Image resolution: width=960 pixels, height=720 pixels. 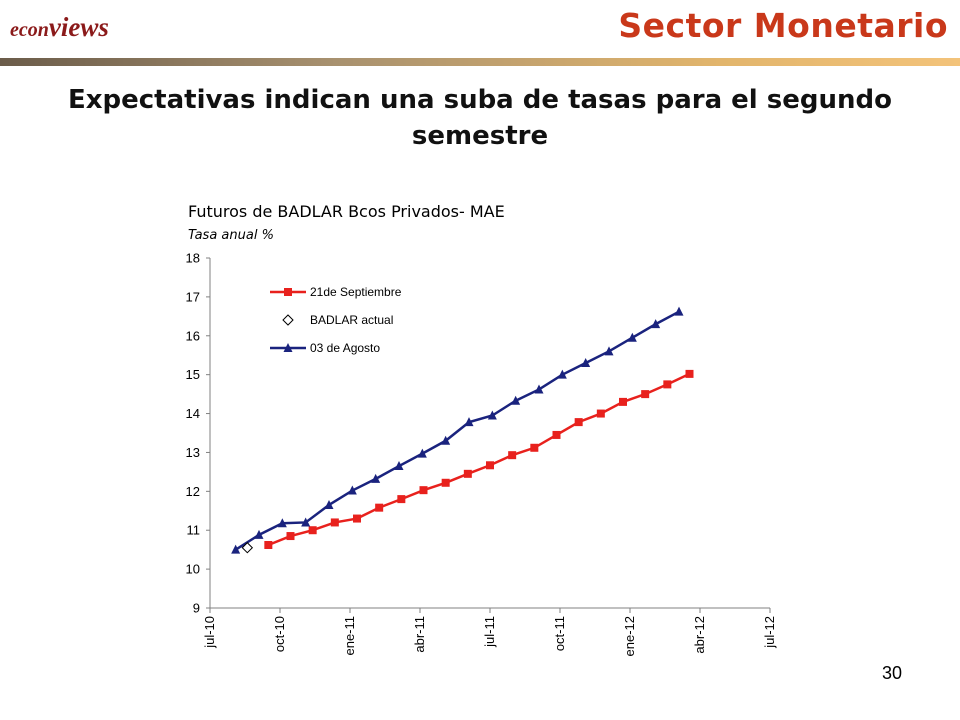 I want to click on x-tick-label: oct-11, so click(x=559, y=633).